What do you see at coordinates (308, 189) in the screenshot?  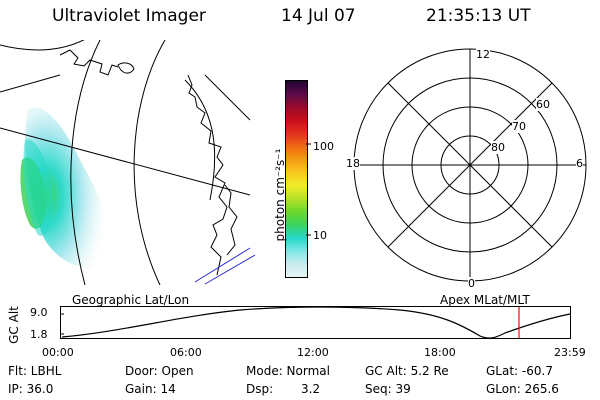 I see `colorbar-ticks` at bounding box center [308, 189].